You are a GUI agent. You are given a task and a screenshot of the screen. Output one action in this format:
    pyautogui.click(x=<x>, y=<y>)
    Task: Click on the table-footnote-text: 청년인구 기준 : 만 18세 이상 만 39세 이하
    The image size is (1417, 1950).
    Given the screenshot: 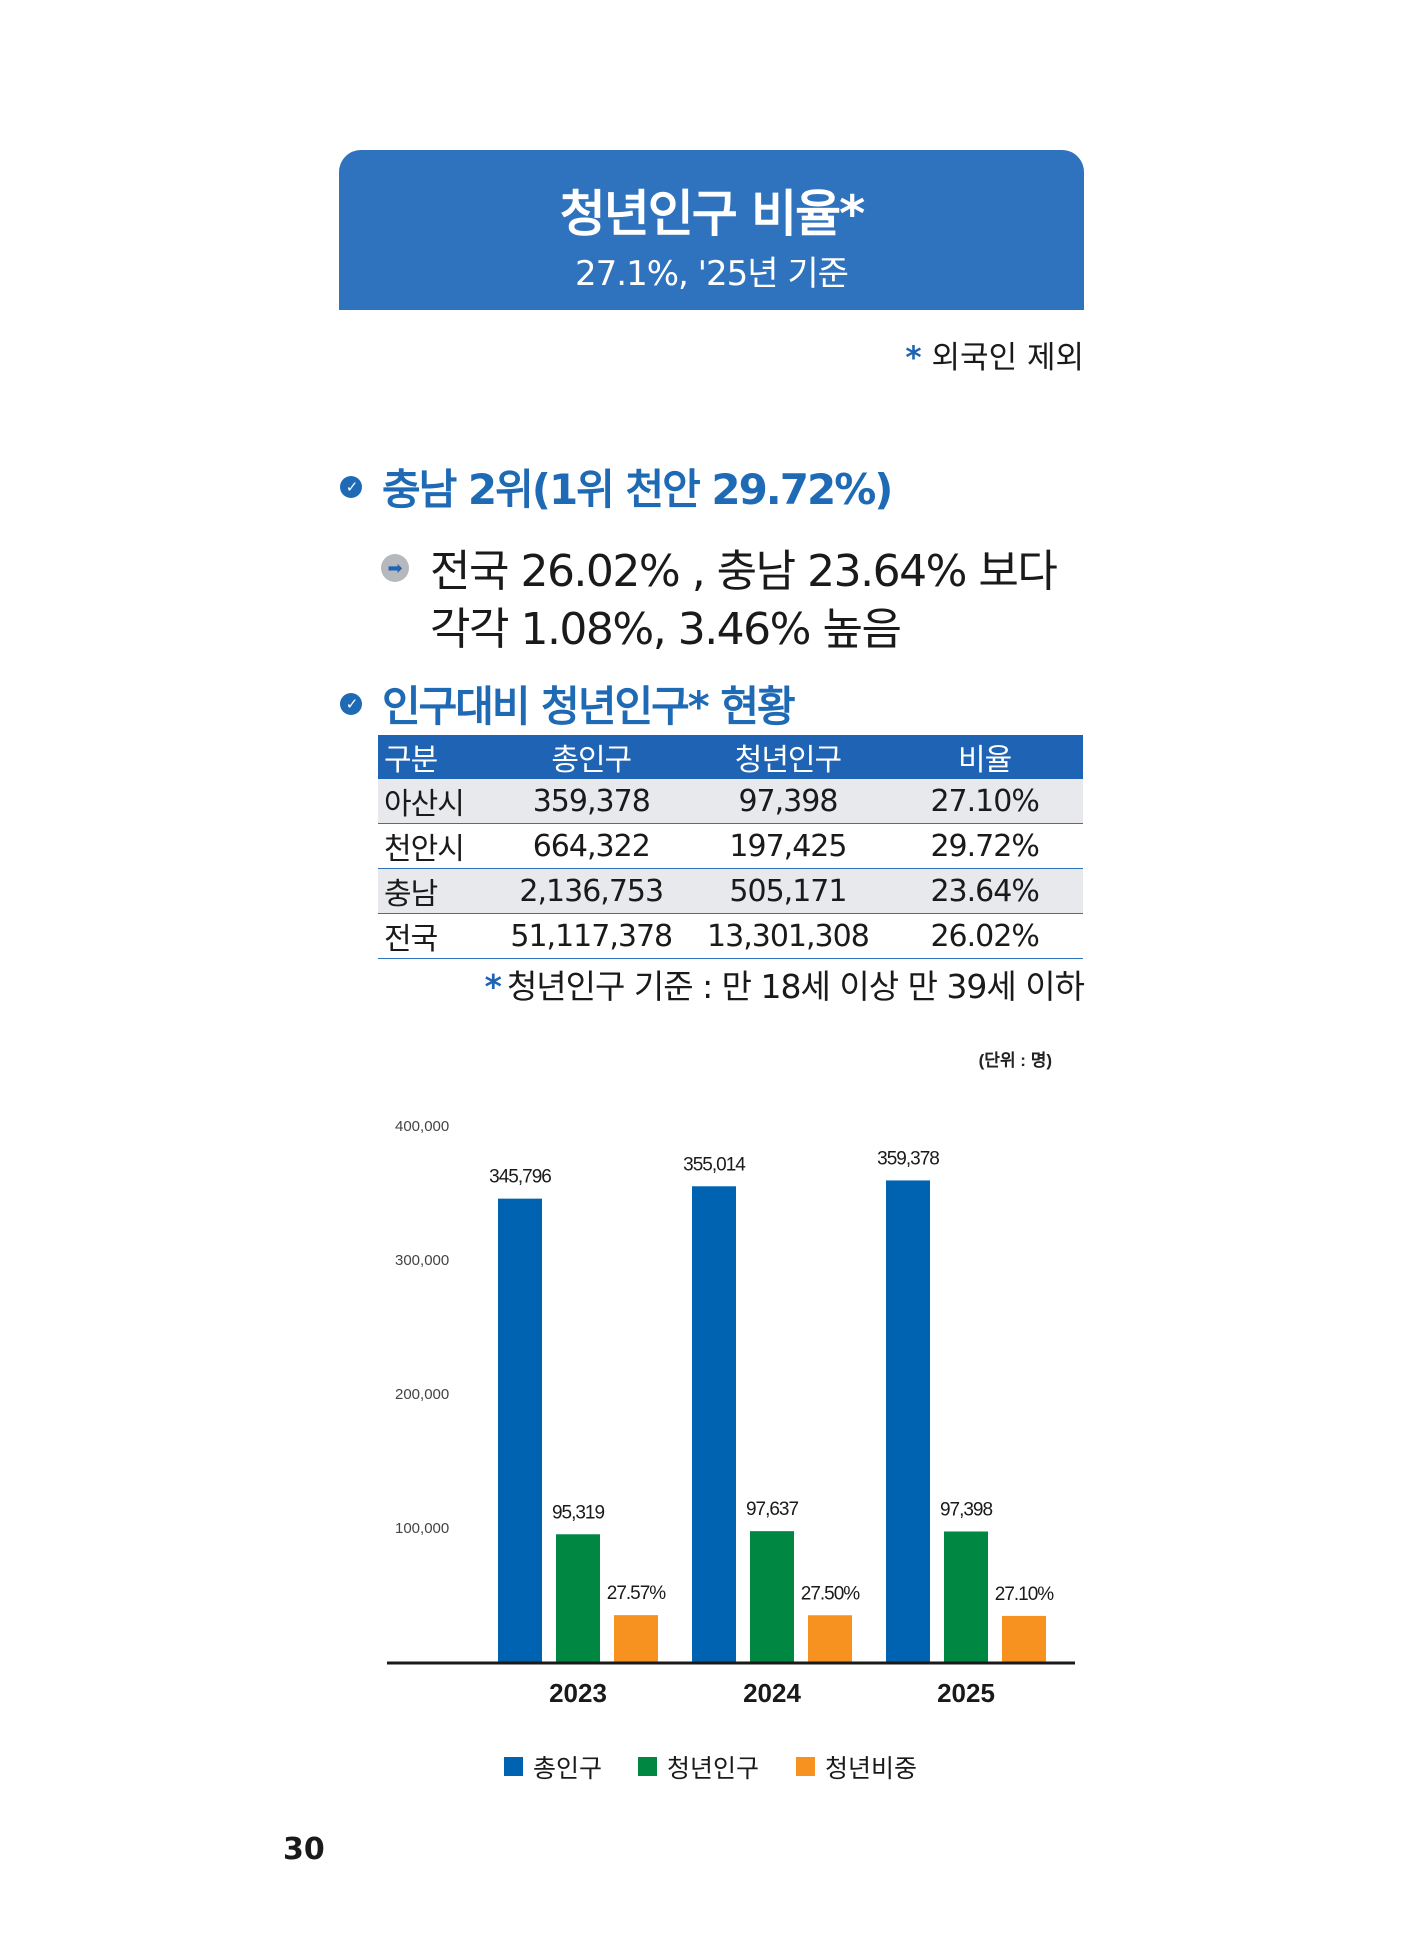 What is the action you would take?
    pyautogui.click(x=795, y=986)
    